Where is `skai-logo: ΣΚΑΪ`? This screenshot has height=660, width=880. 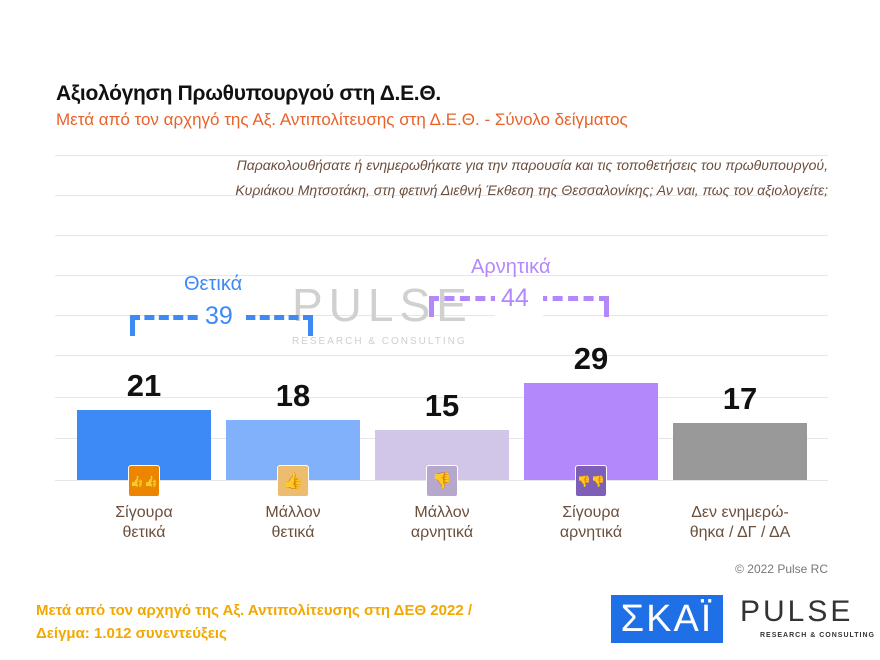
skai-logo: ΣΚΑΪ is located at coordinates (667, 619).